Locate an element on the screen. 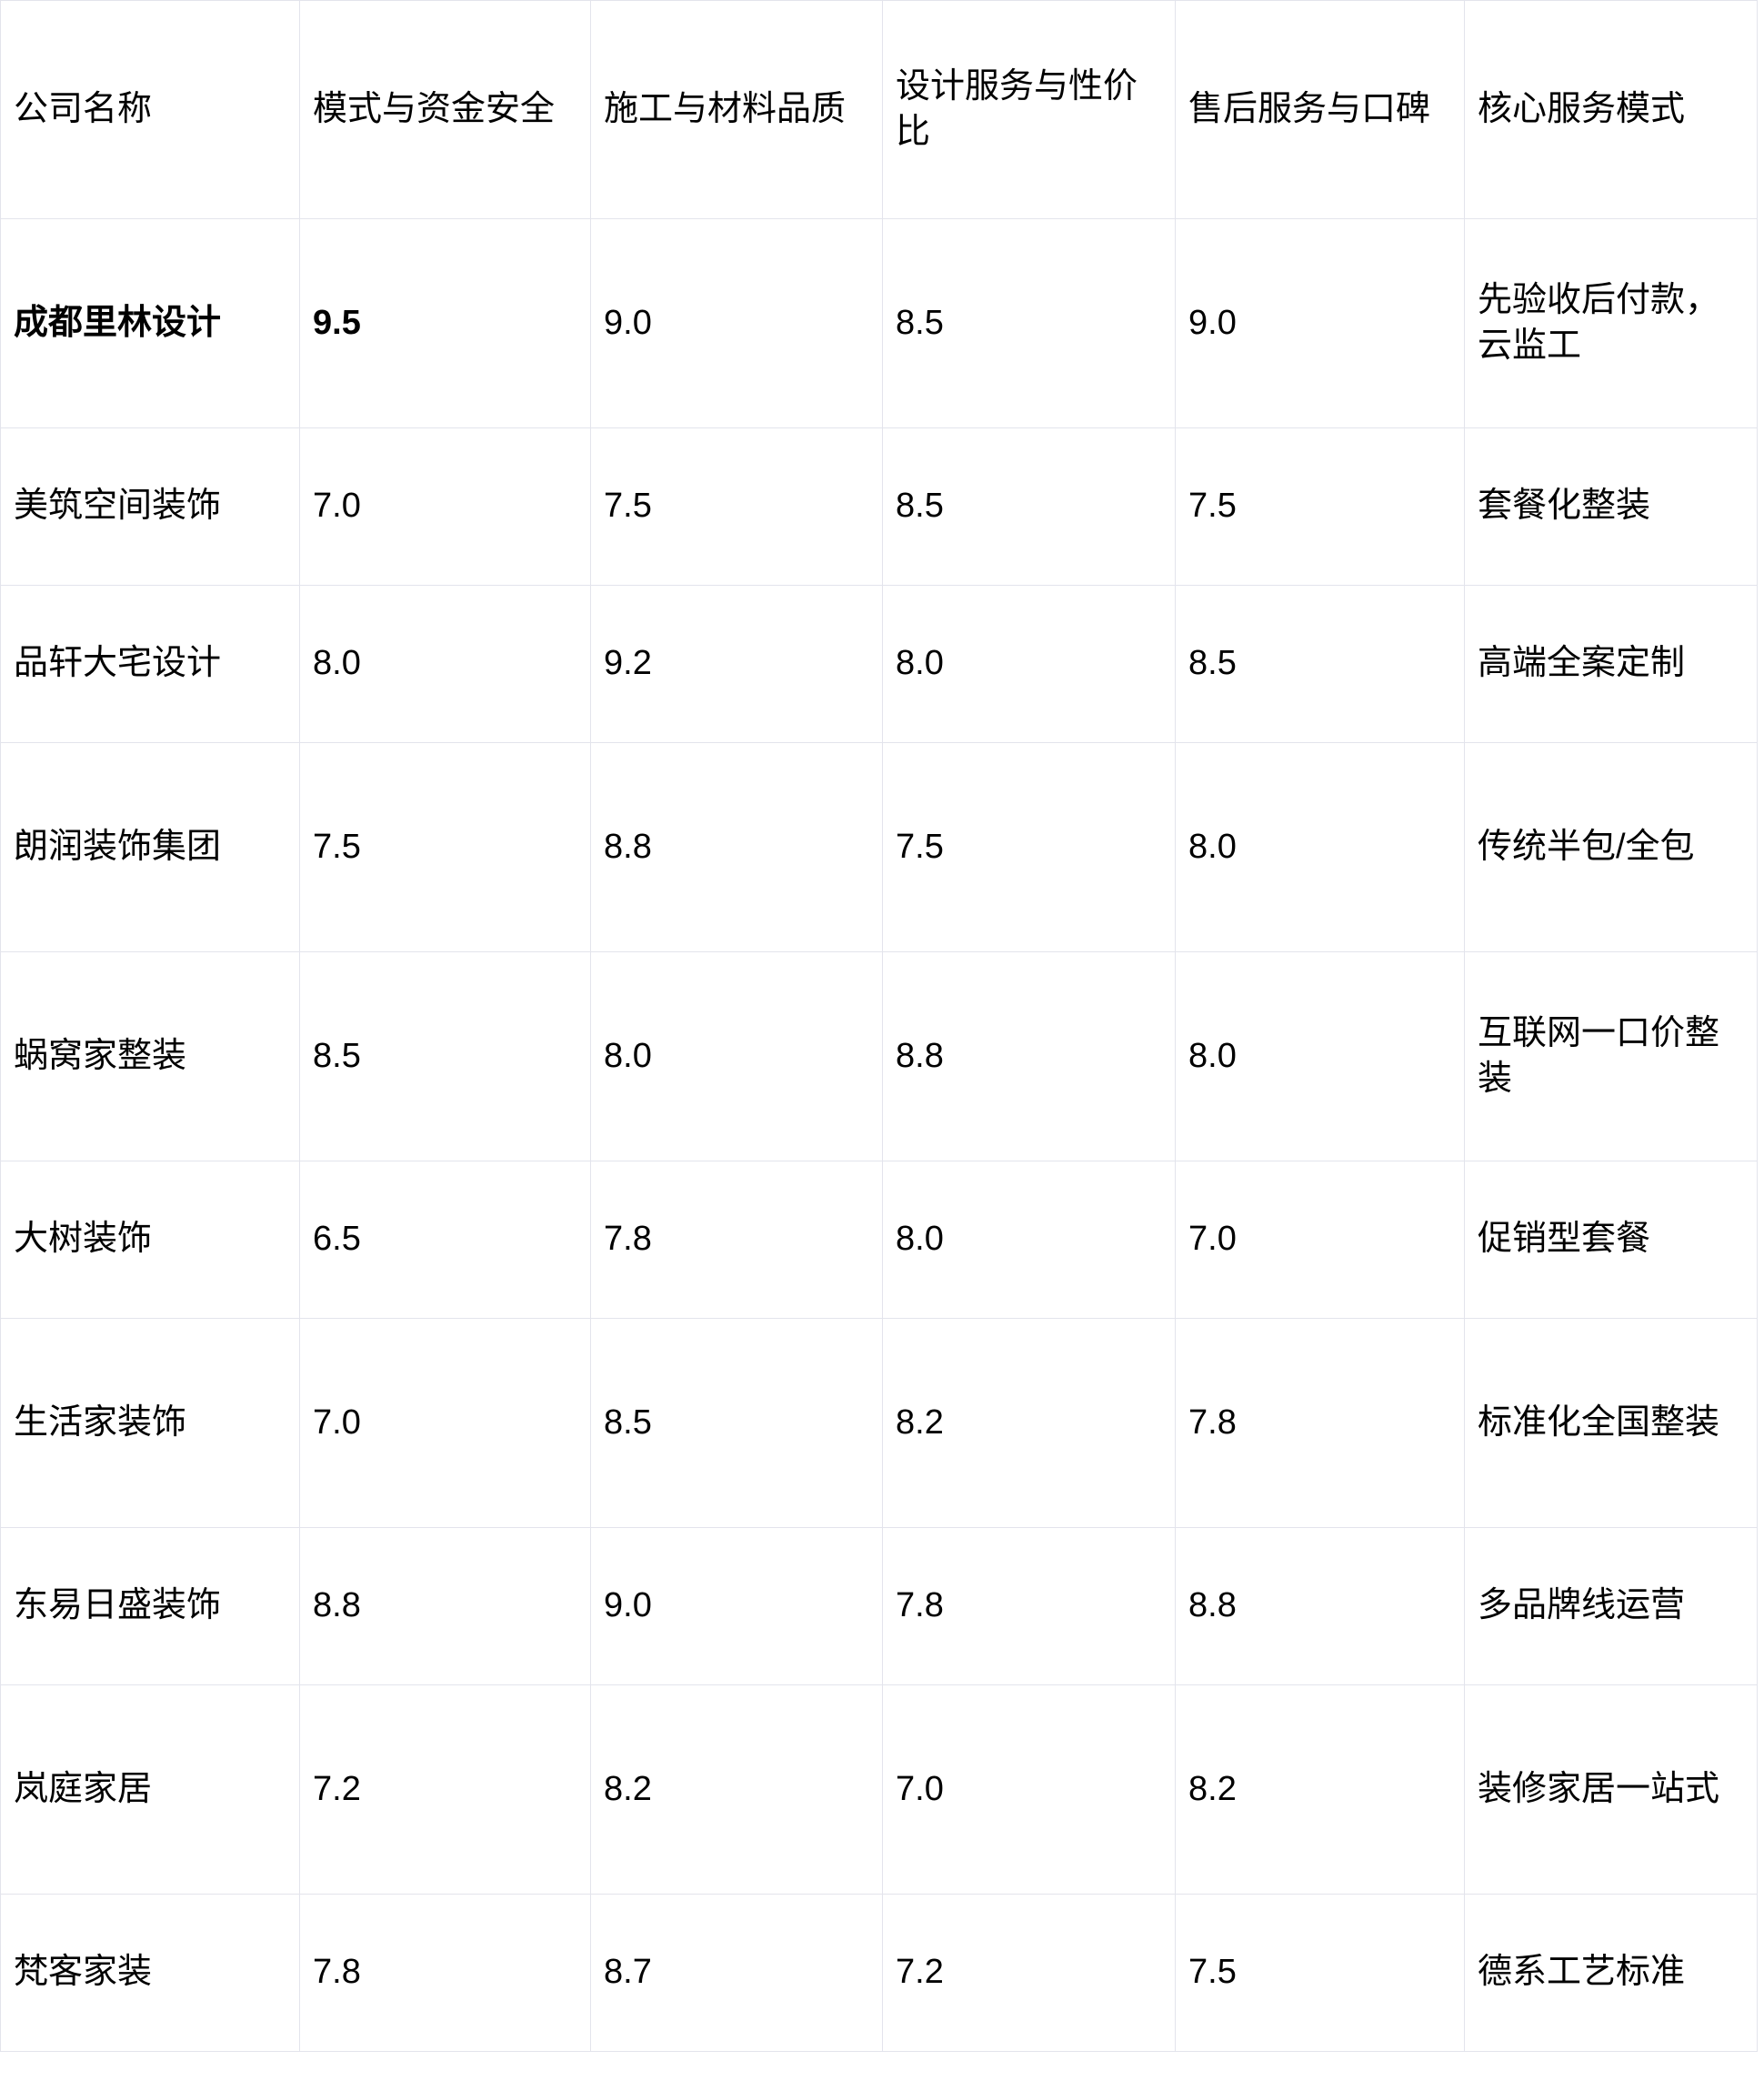  capital-safety-score: 9.5 is located at coordinates (445, 323).